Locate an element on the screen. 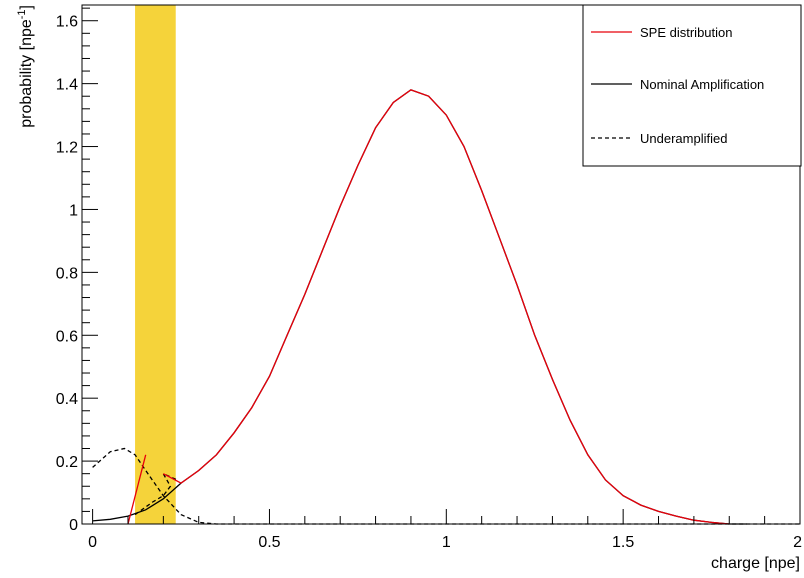  x-tick-label-2: 1 is located at coordinates (446, 542).